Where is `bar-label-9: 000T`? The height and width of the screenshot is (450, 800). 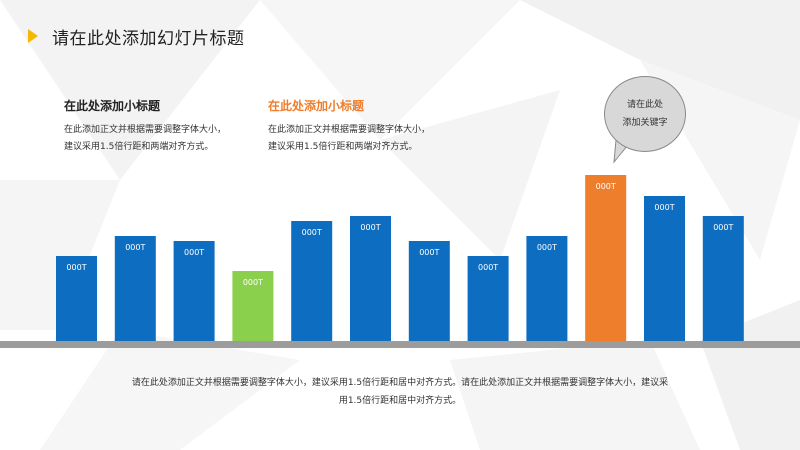 bar-label-9: 000T is located at coordinates (547, 247).